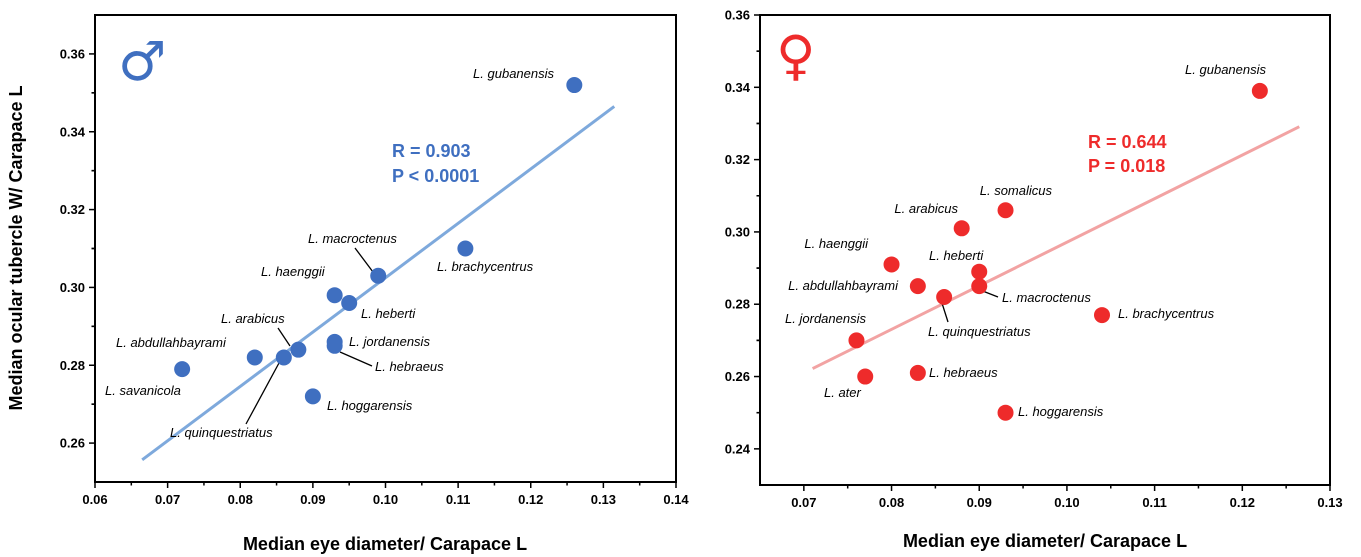 This screenshot has height=557, width=1361. What do you see at coordinates (1127, 142) in the screenshot?
I see `stat-text: R = 0.644` at bounding box center [1127, 142].